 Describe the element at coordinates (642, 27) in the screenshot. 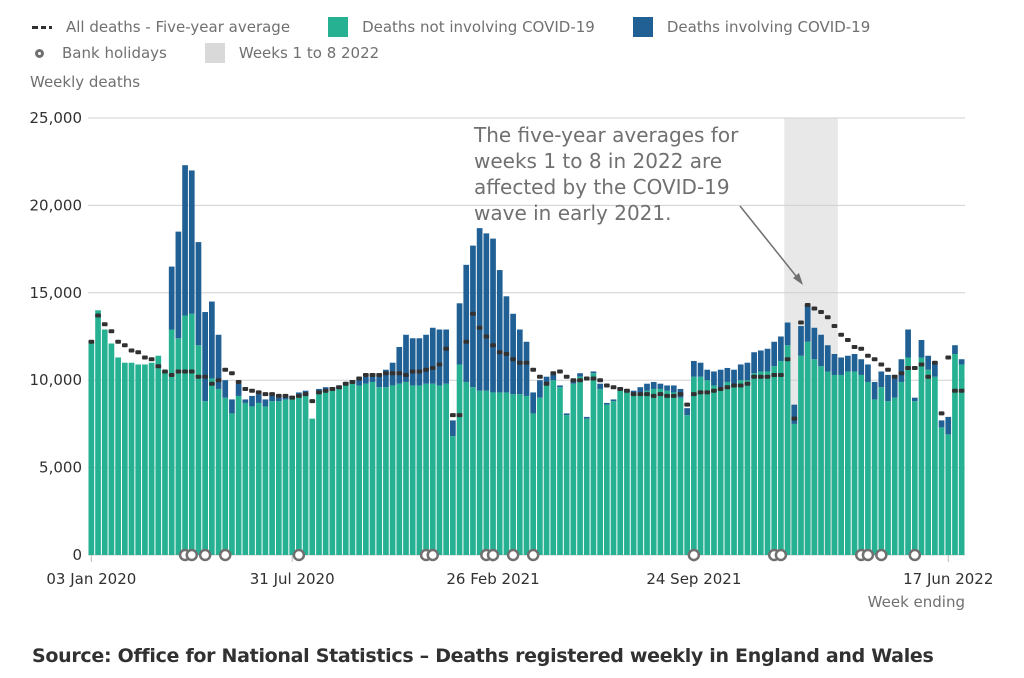

I see `blue-square-icon` at that location.